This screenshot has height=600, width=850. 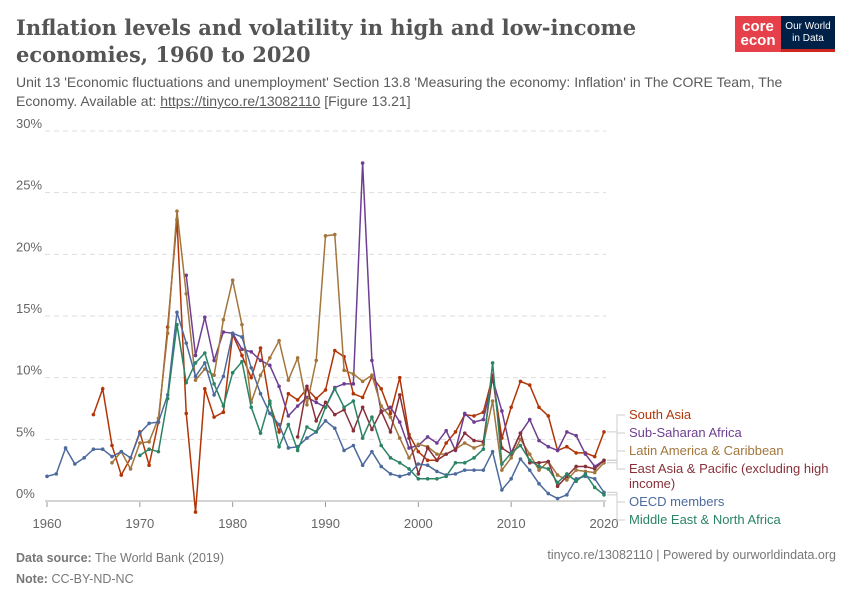 What do you see at coordinates (365, 101) in the screenshot?
I see `subtitle-figure: [Figure 13.21]` at bounding box center [365, 101].